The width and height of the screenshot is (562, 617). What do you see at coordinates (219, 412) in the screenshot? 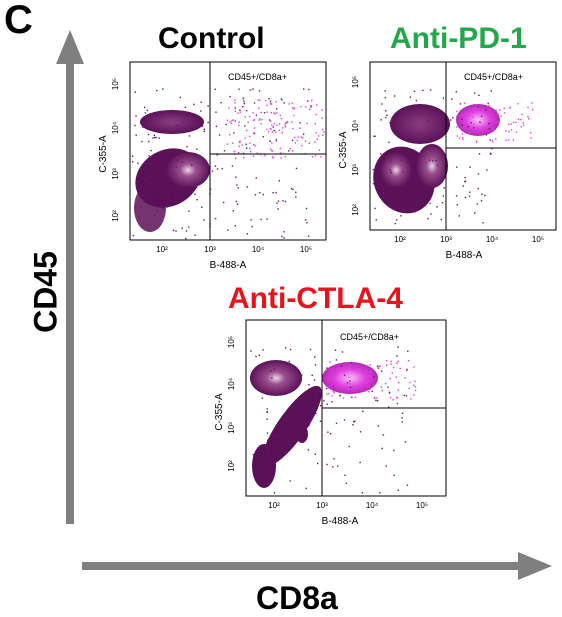
I see `y-axis-label: C-355-A` at bounding box center [219, 412].